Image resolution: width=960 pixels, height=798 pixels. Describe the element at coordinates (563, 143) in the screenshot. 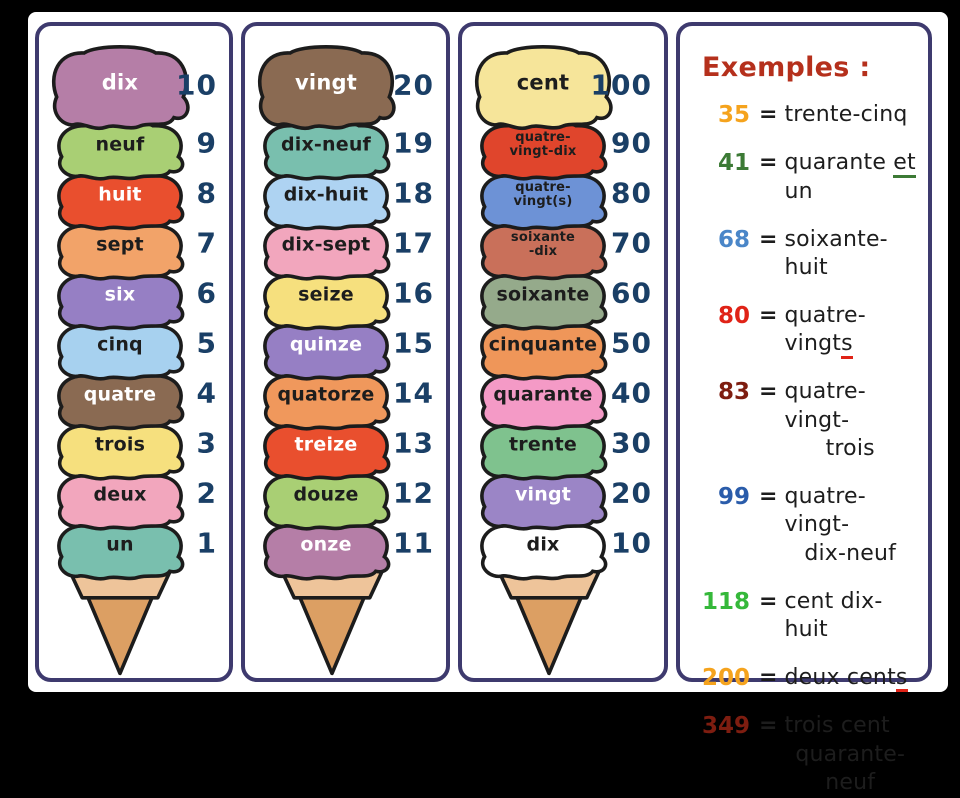

I see `scoop-row: quatre- vingt-dix 90` at that location.